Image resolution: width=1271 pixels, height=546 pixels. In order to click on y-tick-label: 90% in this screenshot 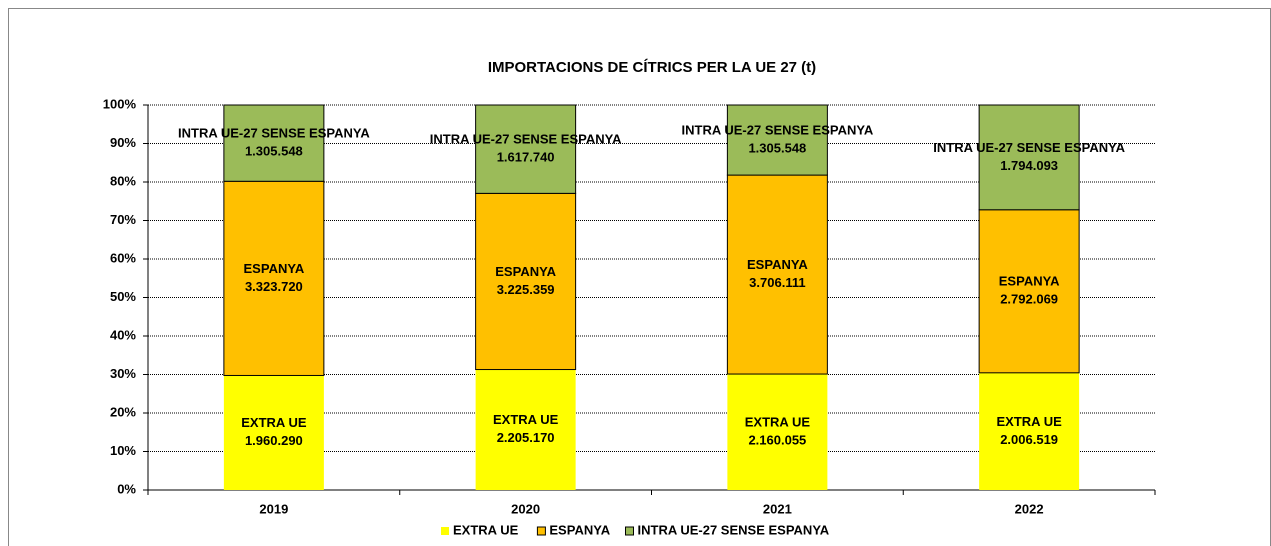, I will do `click(123, 142)`.